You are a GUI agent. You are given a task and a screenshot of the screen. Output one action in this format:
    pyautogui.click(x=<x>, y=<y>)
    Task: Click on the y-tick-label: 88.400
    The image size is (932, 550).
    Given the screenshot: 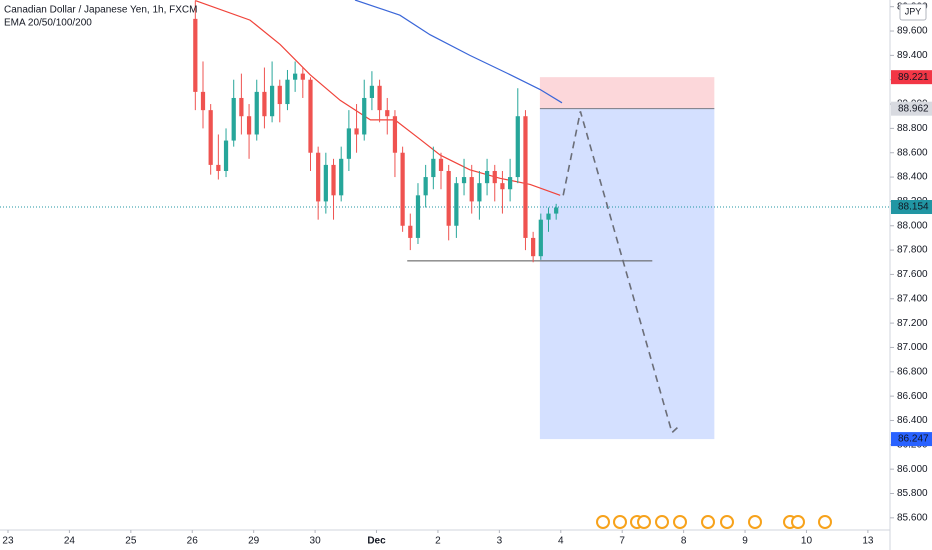 What is the action you would take?
    pyautogui.click(x=912, y=177)
    